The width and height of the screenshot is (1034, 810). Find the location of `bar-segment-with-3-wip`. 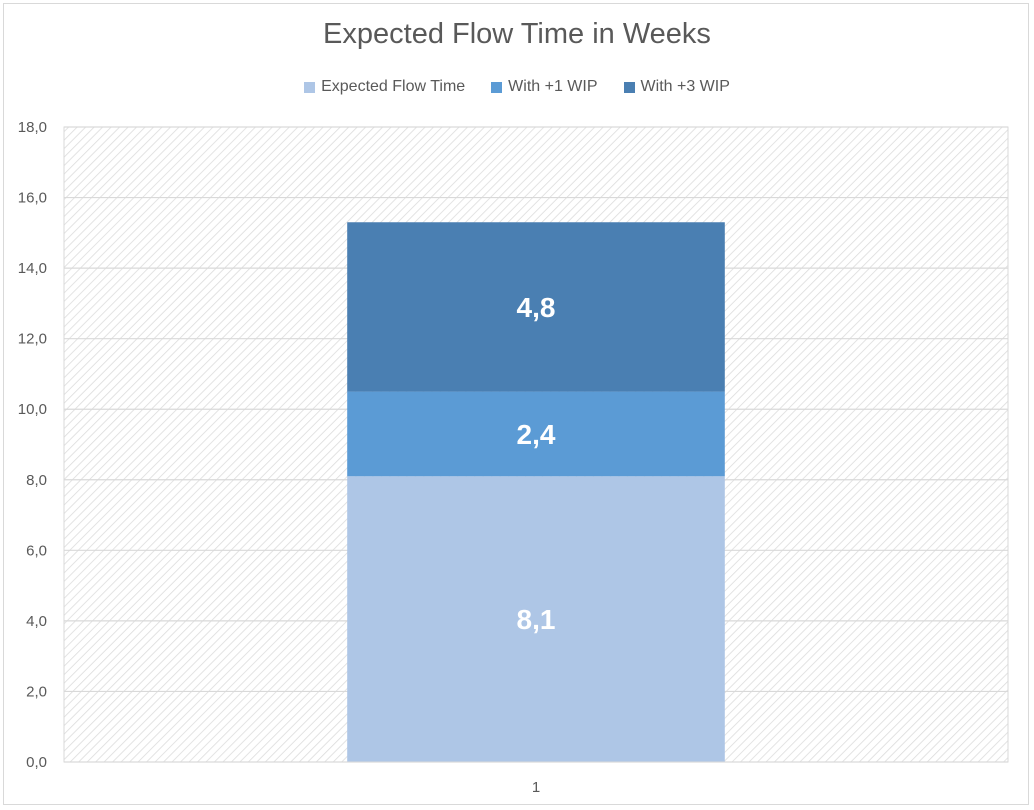

bar-segment-with-3-wip is located at coordinates (536, 307).